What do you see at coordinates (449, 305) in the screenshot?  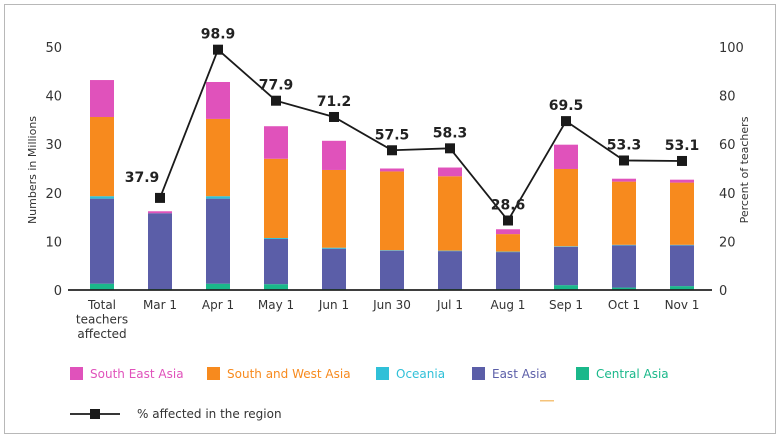 I see `x-tick-label-line: Jul 1` at bounding box center [449, 305].